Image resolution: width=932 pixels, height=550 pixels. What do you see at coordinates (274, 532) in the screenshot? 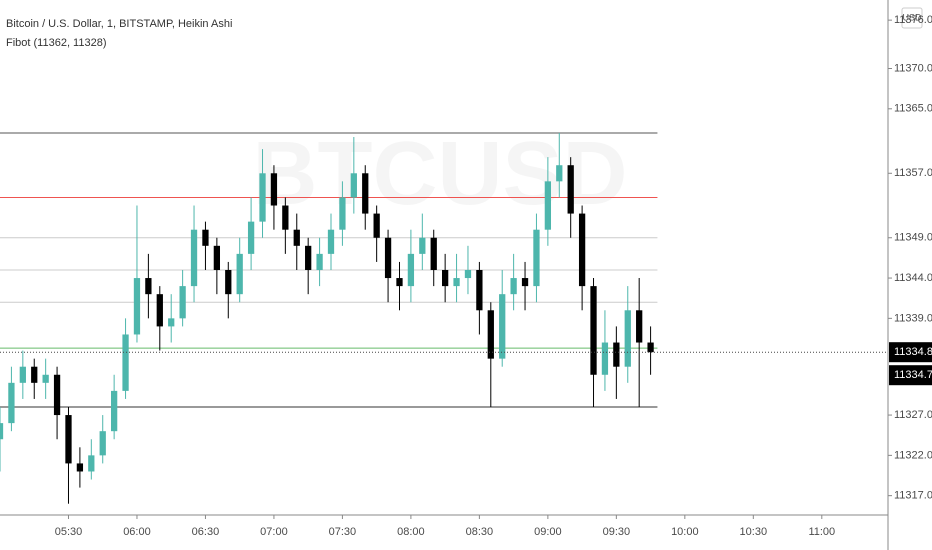
I see `x-tick-label: 07:00` at bounding box center [274, 532].